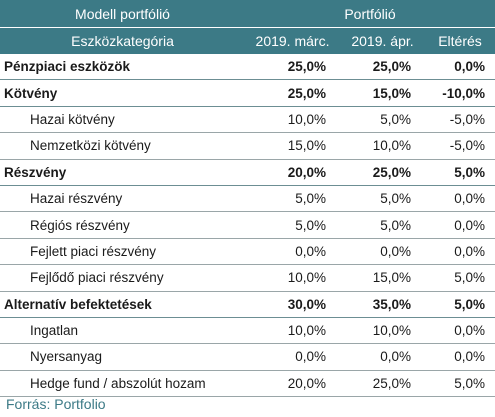 The image size is (495, 417). I want to click on table-row: Pénzpiaci eszközök 25,0% 25,0% 0,0%, so click(247, 67).